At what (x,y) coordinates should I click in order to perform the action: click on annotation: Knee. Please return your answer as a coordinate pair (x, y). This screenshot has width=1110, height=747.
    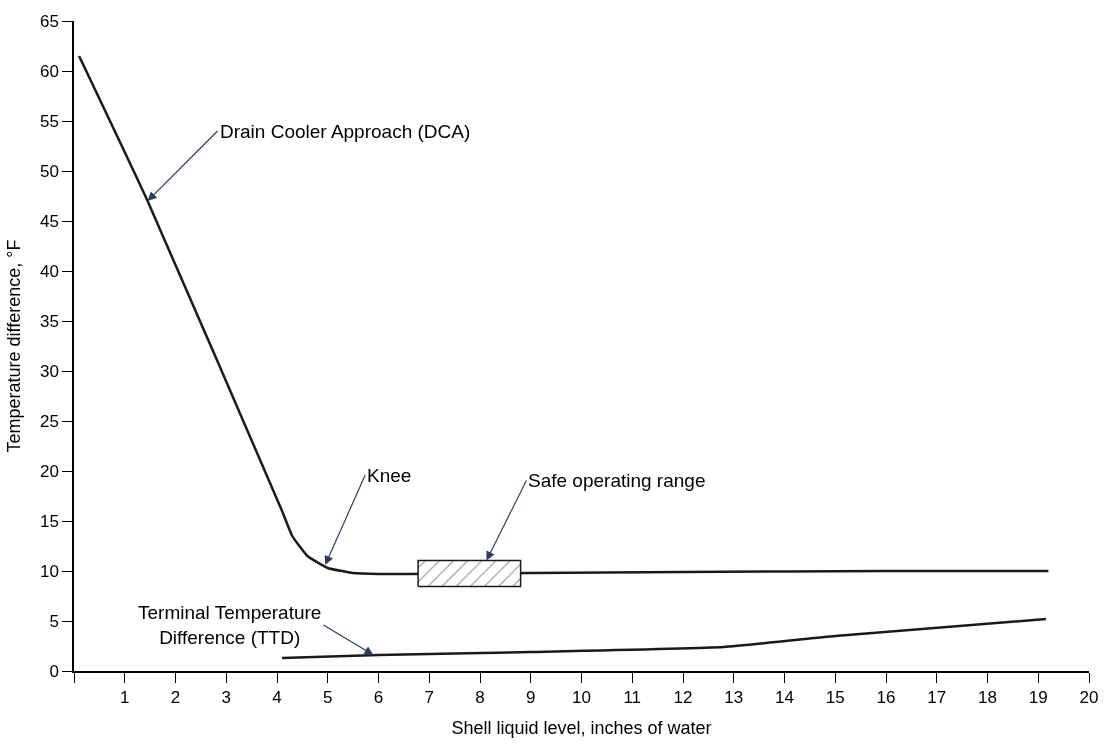
    Looking at the image, I should click on (389, 475).